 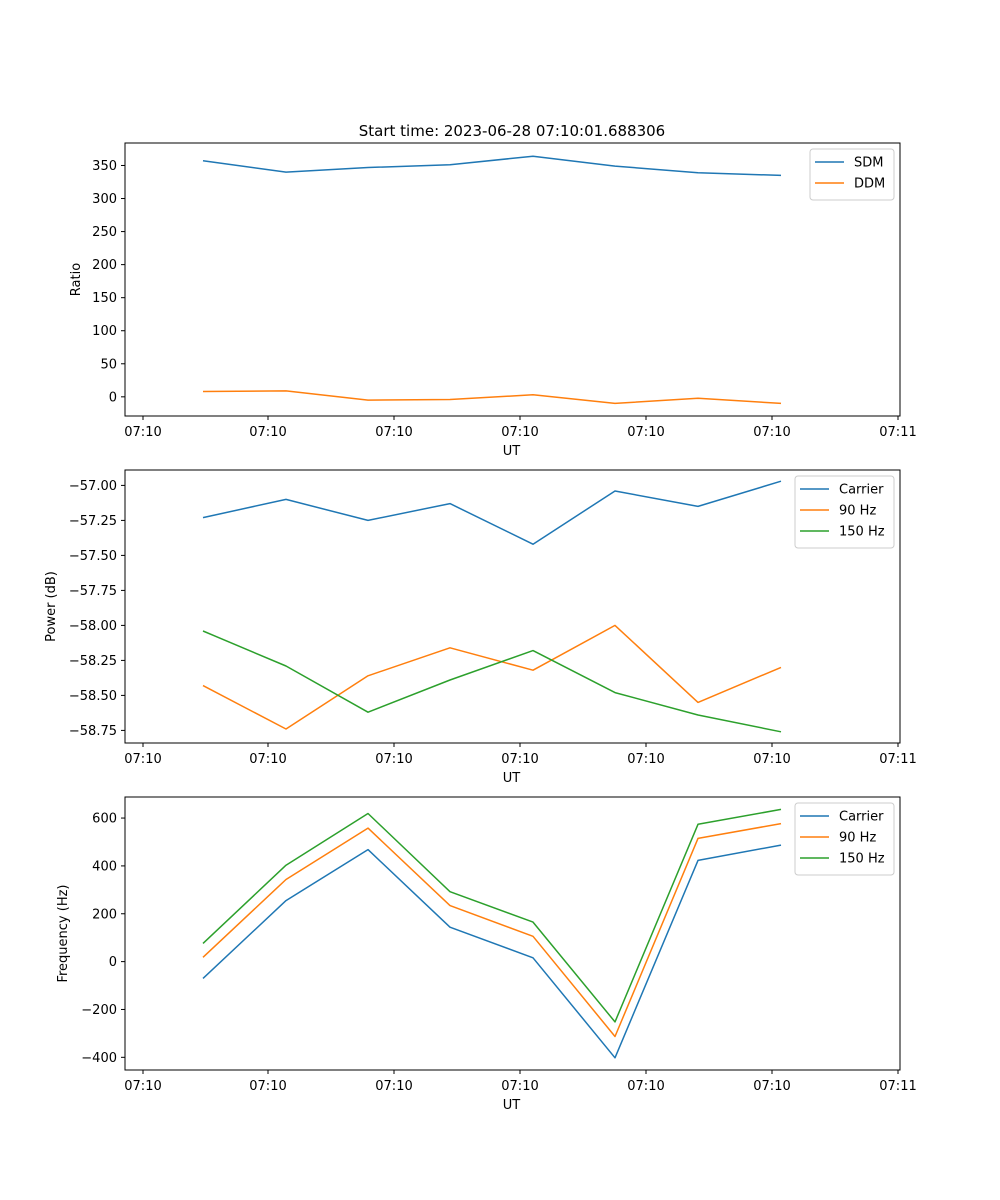 I want to click on y-tick-label: 50, so click(x=108, y=364).